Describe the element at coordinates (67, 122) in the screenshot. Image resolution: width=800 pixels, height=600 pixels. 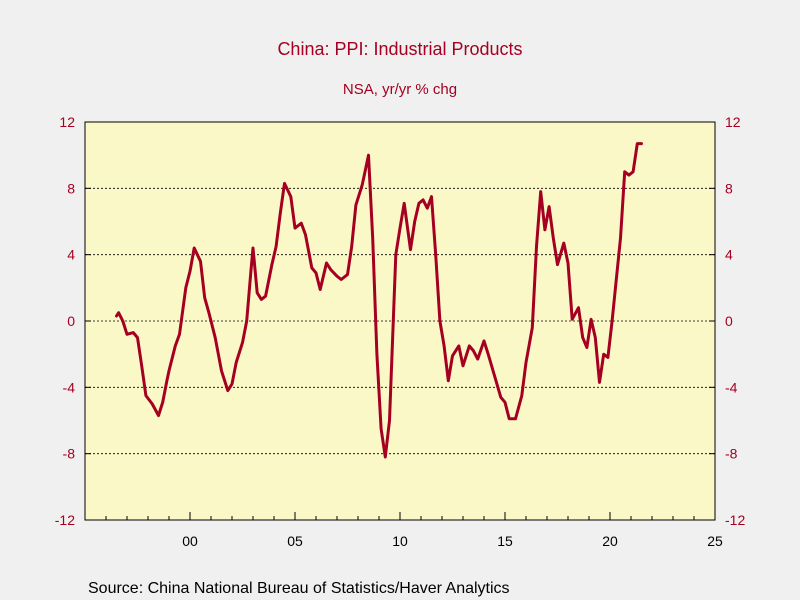
I see `y-tick-label-left: 12` at that location.